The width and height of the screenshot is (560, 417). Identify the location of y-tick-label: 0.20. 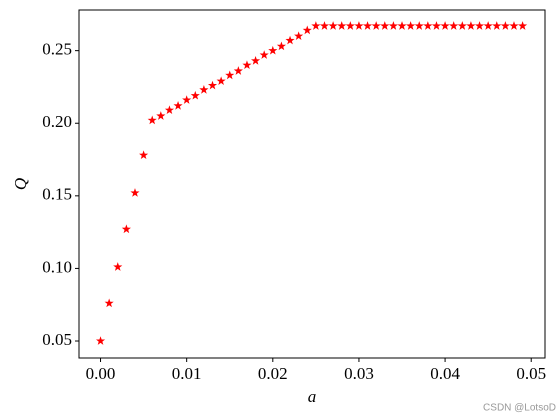
(57, 121).